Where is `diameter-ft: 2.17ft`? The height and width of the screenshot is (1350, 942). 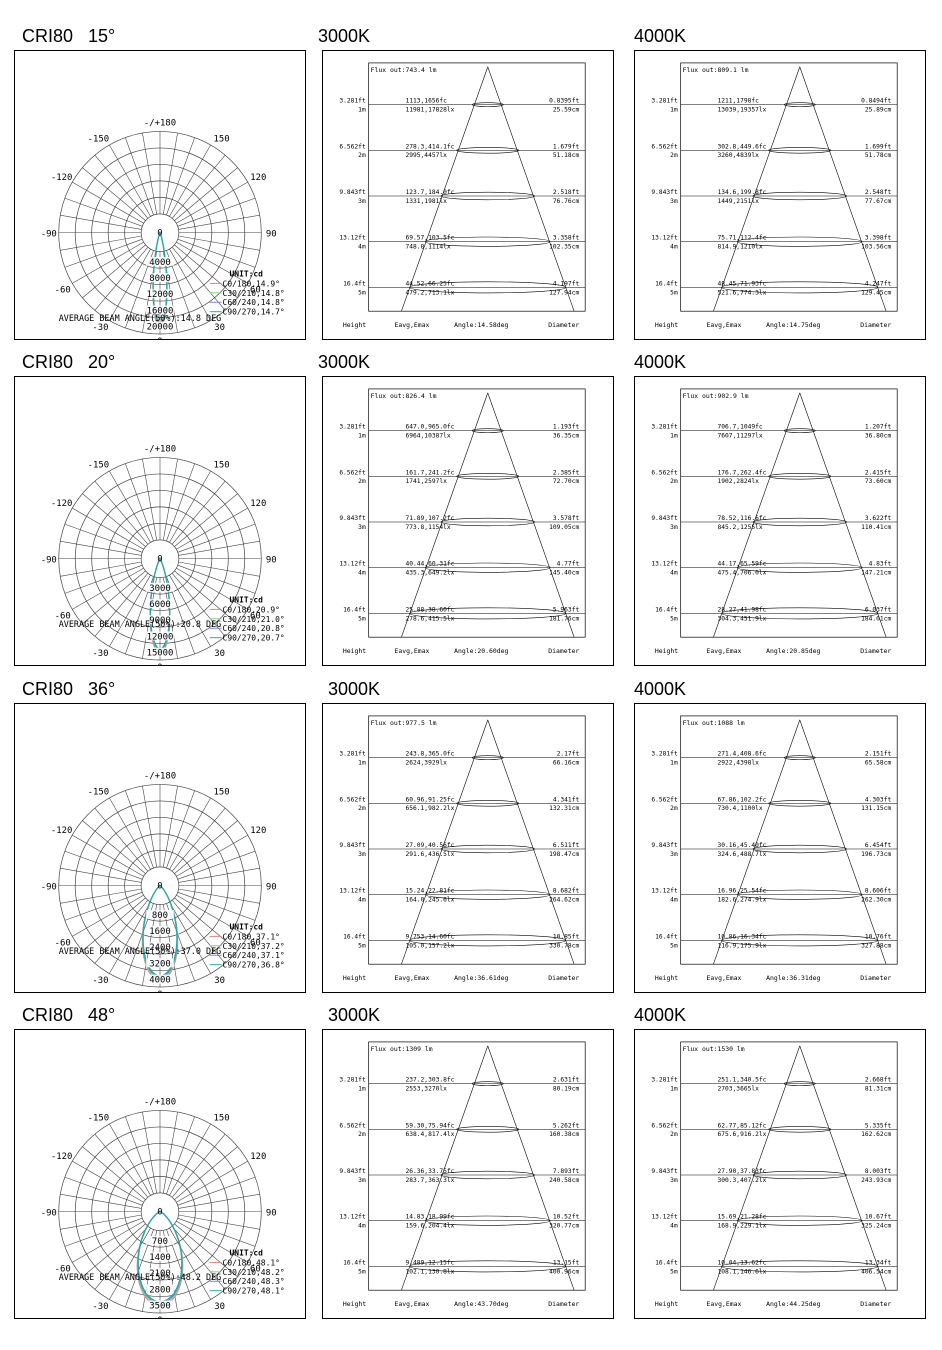
diameter-ft: 2.17ft is located at coordinates (568, 754).